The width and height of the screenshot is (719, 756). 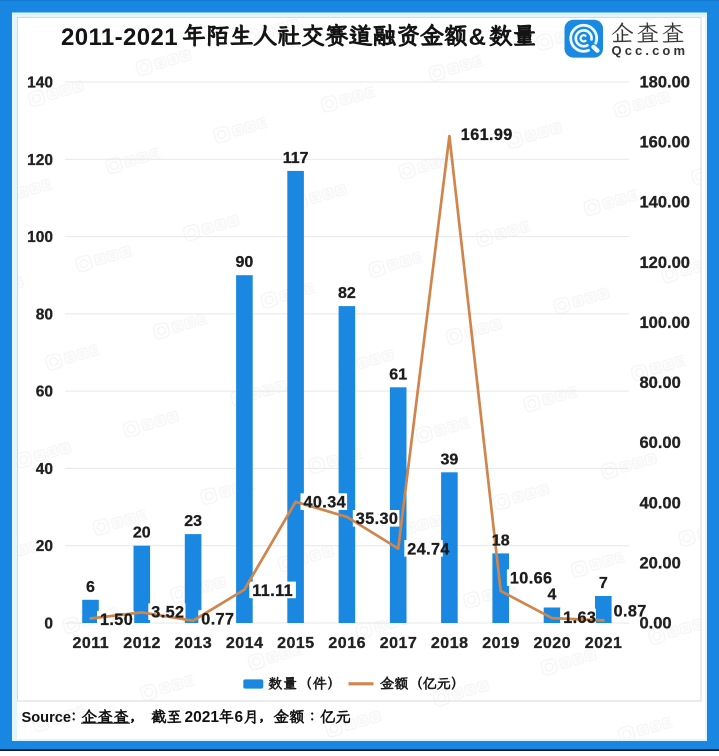 I want to click on svg-text: 2019, so click(x=501, y=643).